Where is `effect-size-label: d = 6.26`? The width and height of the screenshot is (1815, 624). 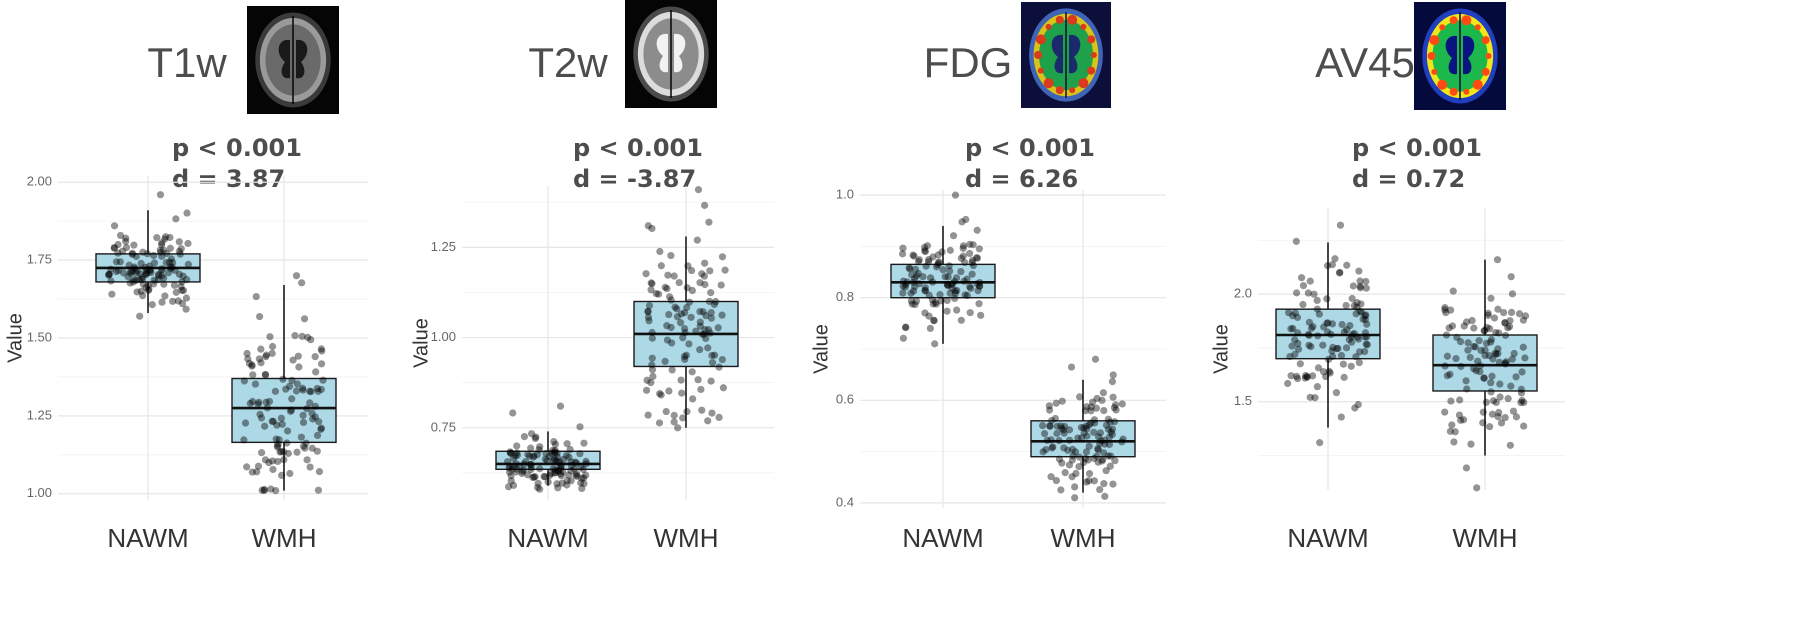
effect-size-label: d = 6.26 is located at coordinates (1021, 179).